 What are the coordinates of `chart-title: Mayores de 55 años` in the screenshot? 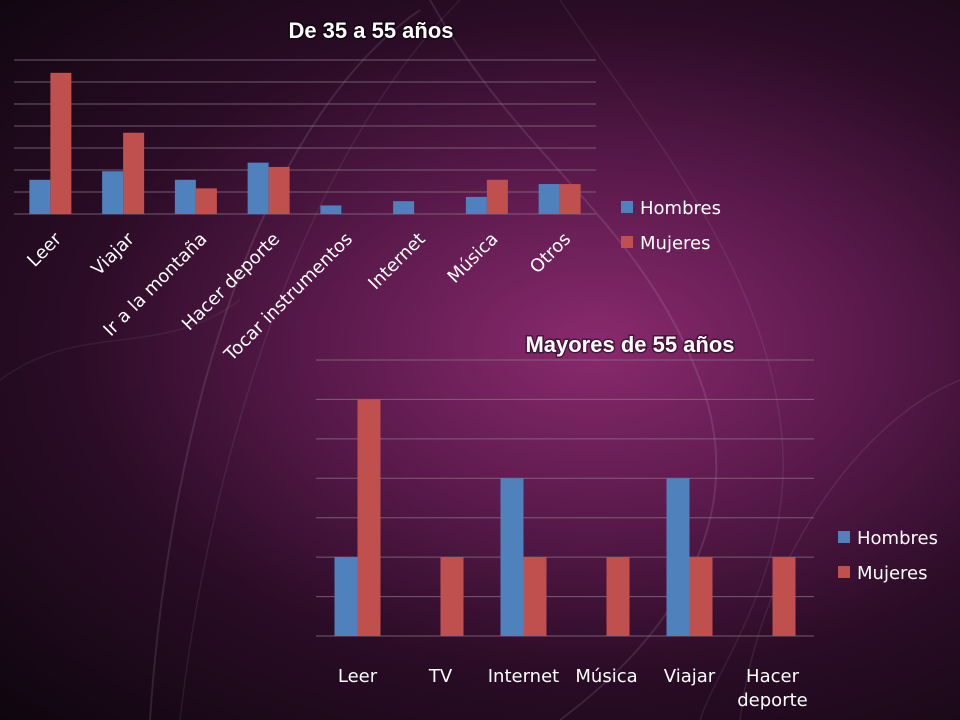 It's located at (629, 344).